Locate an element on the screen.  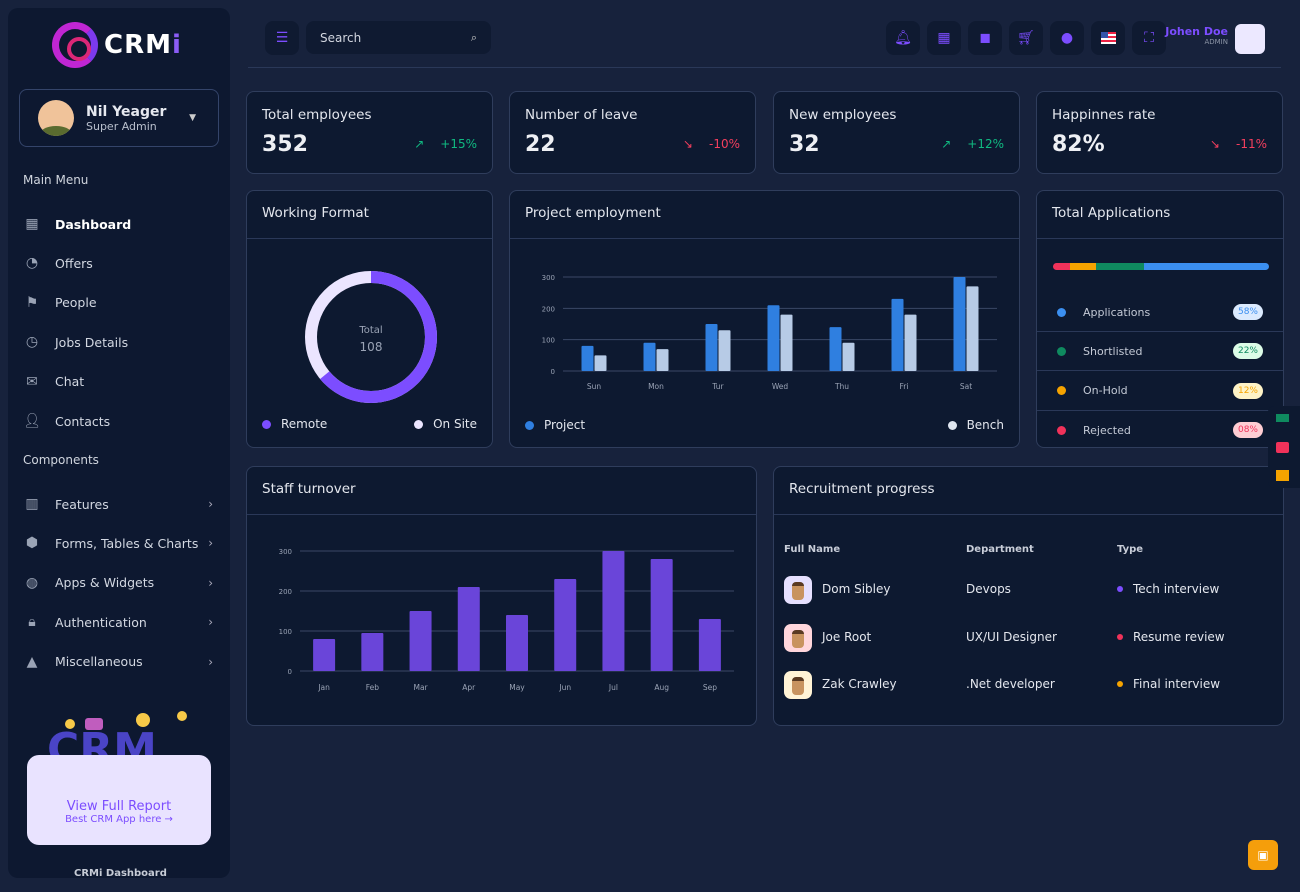
x-tick-label: Jul is located at coordinates (613, 687).